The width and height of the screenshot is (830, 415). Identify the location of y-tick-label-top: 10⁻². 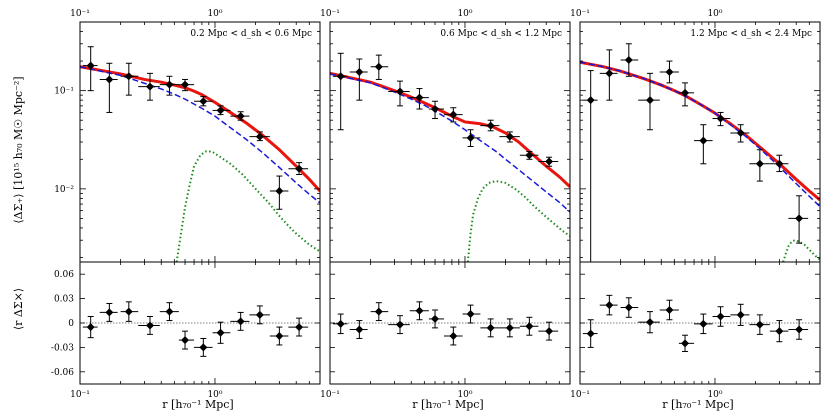
(64, 190).